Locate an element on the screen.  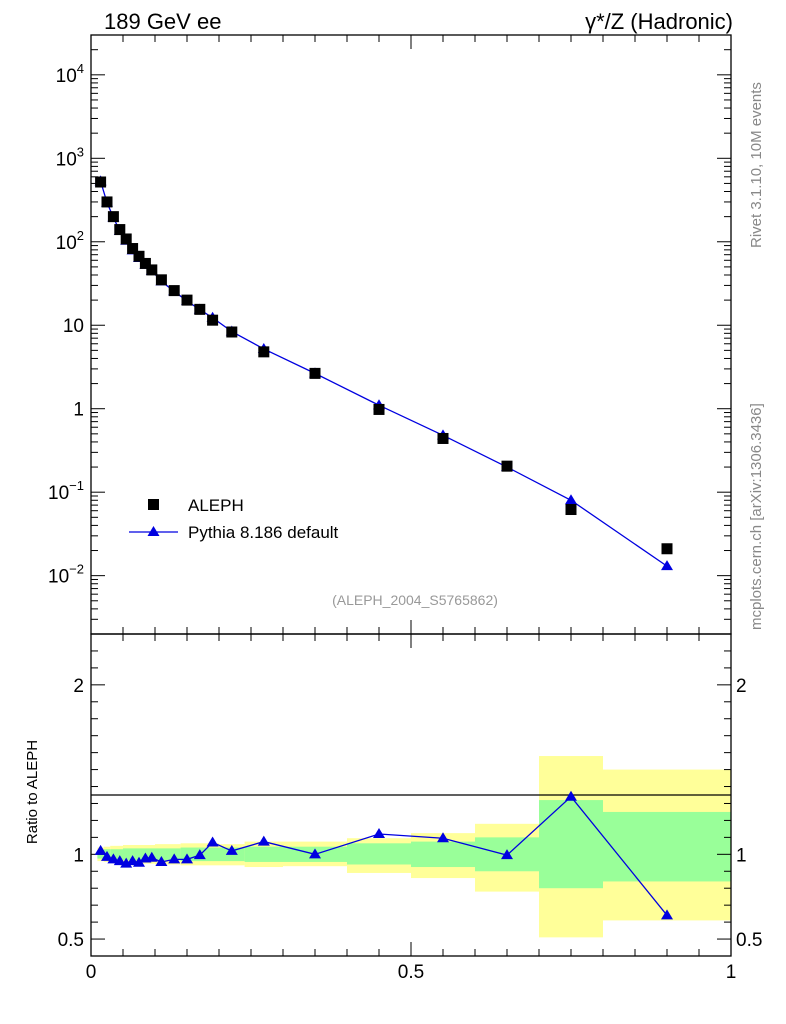
mcplots-label: mcplots.cern.ch [arXiv:1306.3436] is located at coordinates (756, 516).